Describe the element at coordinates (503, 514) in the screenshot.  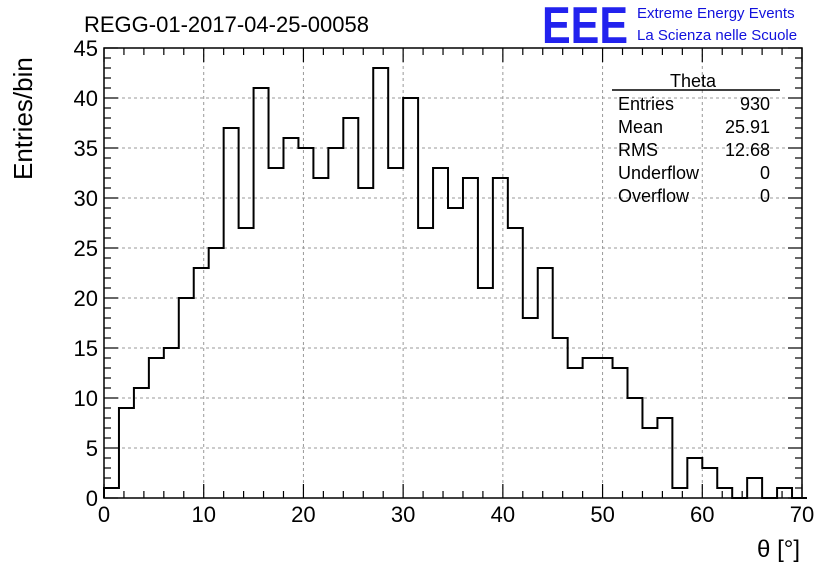
I see `x-tick-label: 40` at that location.